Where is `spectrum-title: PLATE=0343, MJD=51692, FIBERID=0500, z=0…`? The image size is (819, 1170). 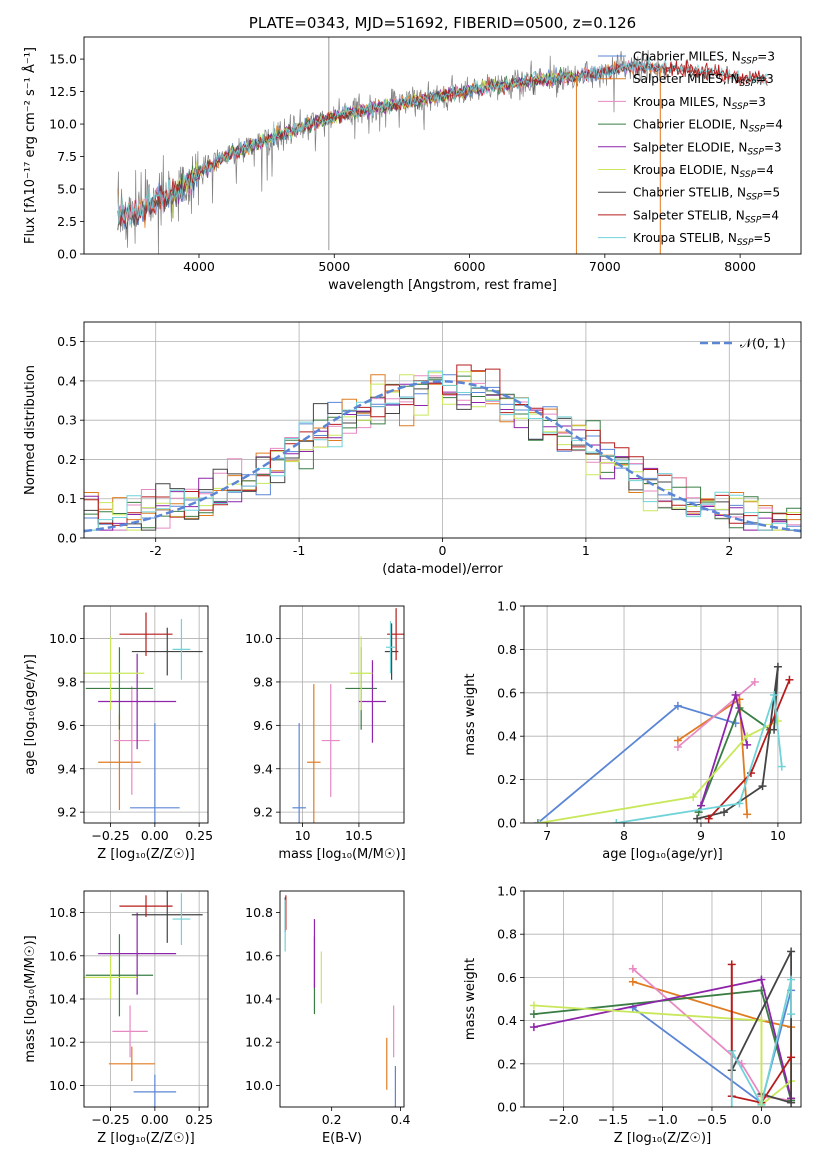 spectrum-title: PLATE=0343, MJD=51692, FIBERID=0500, z=0… is located at coordinates (442, 23).